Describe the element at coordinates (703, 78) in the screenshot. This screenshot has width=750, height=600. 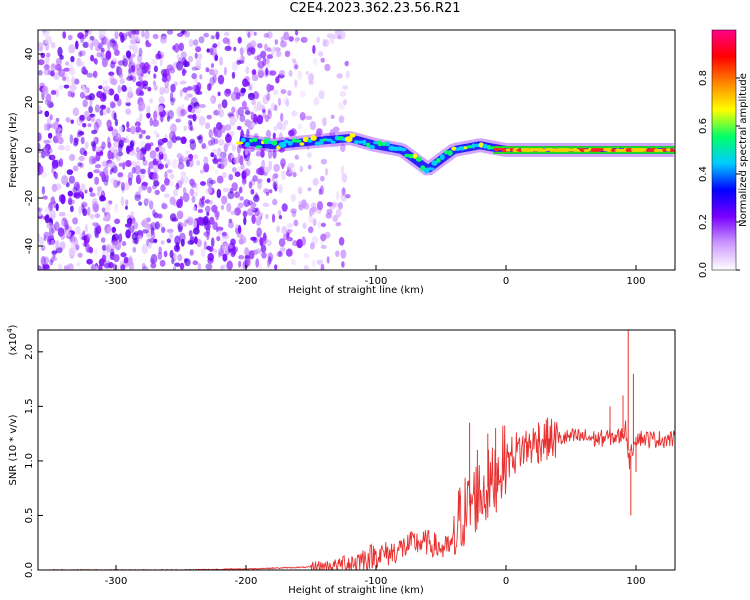
I see `colorbar-tick-label: 0.8` at that location.